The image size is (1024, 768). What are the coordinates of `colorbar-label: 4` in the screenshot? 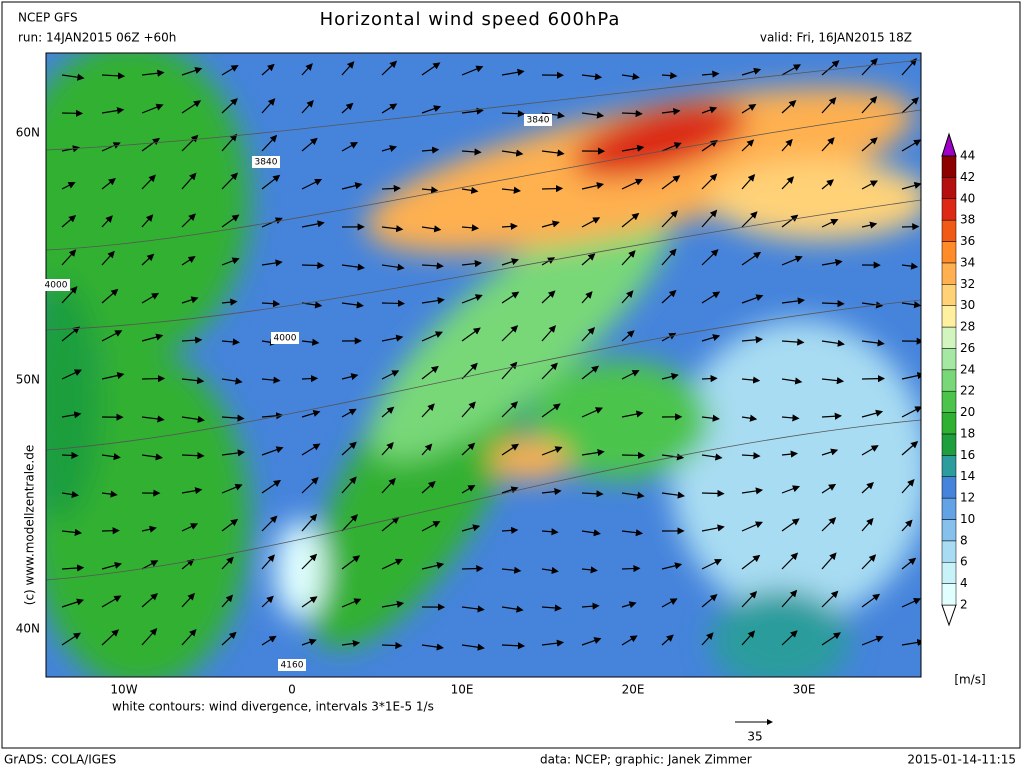 It's located at (964, 583).